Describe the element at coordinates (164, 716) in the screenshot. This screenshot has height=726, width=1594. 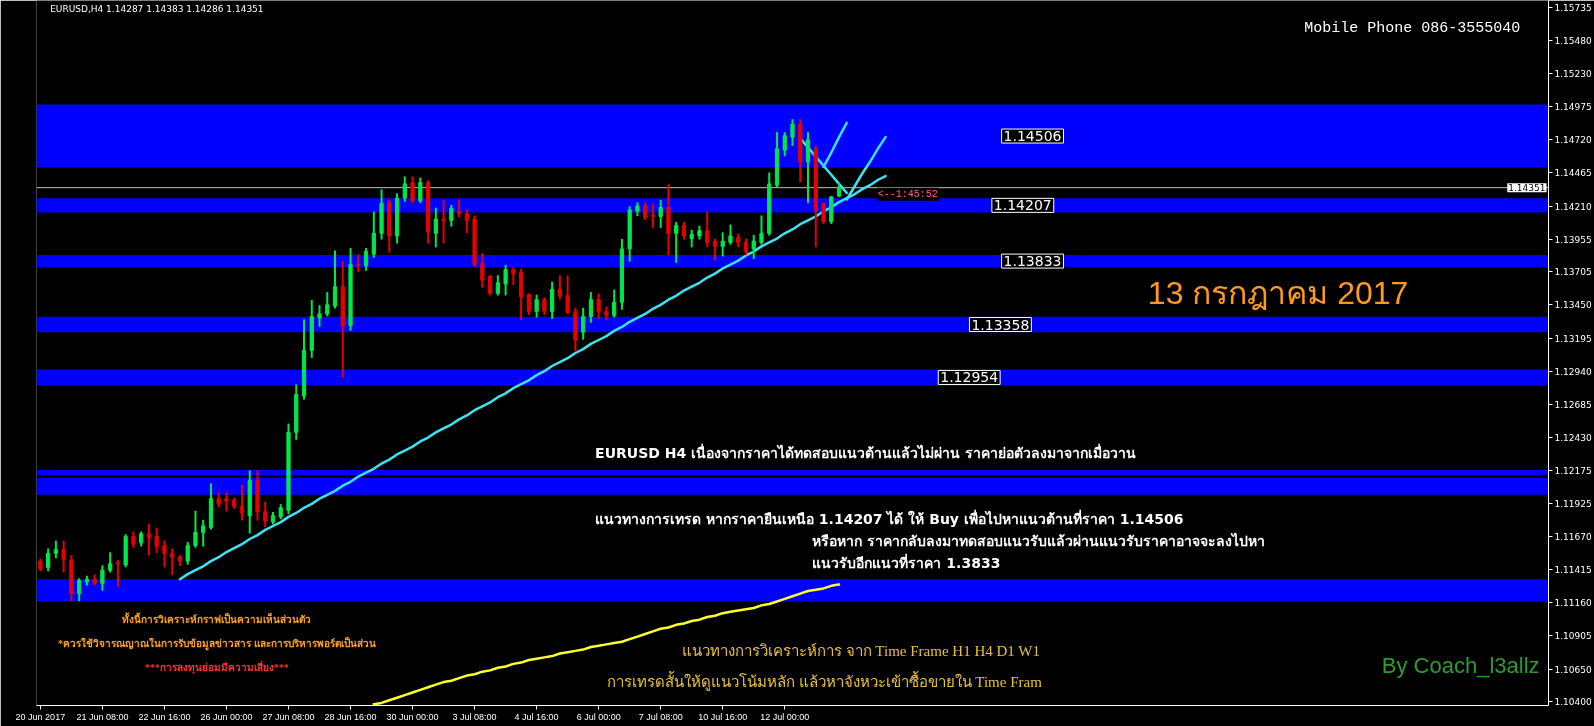
I see `x-tick-label: 22 Jun 16:00` at that location.